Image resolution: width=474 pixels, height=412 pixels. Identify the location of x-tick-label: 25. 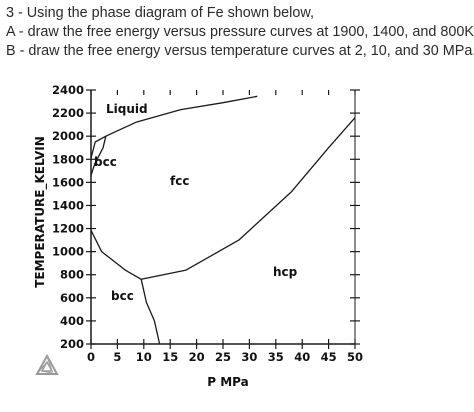
(223, 357).